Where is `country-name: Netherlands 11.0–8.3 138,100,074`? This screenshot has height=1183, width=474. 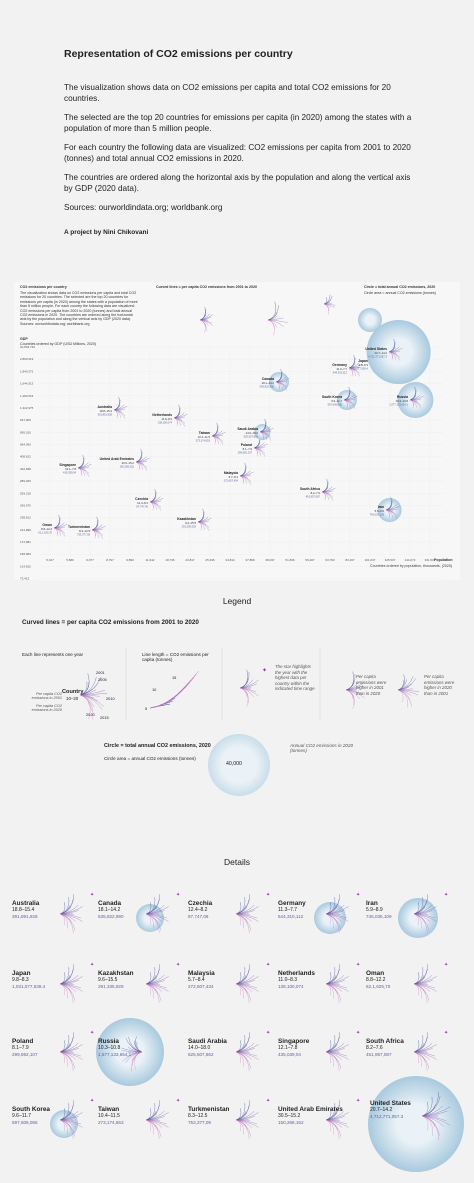
country-name: Netherlands 11.0–8.3 138,100,074 is located at coordinates (296, 980).